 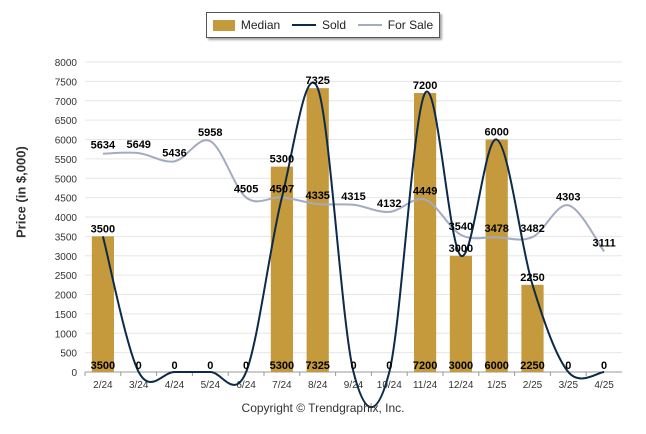 I want to click on x-tick-label: 4/24, so click(x=175, y=385).